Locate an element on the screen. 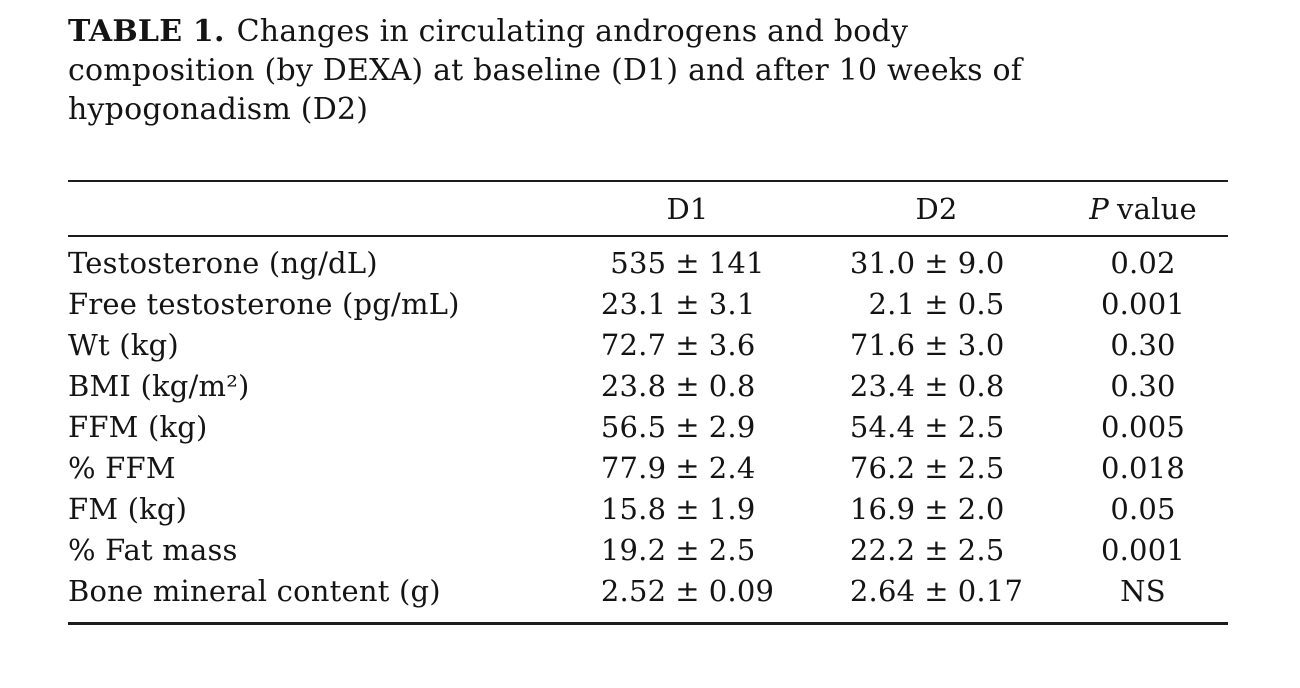 This screenshot has width=1300, height=688. row-label: Wt (kg) is located at coordinates (123, 344).